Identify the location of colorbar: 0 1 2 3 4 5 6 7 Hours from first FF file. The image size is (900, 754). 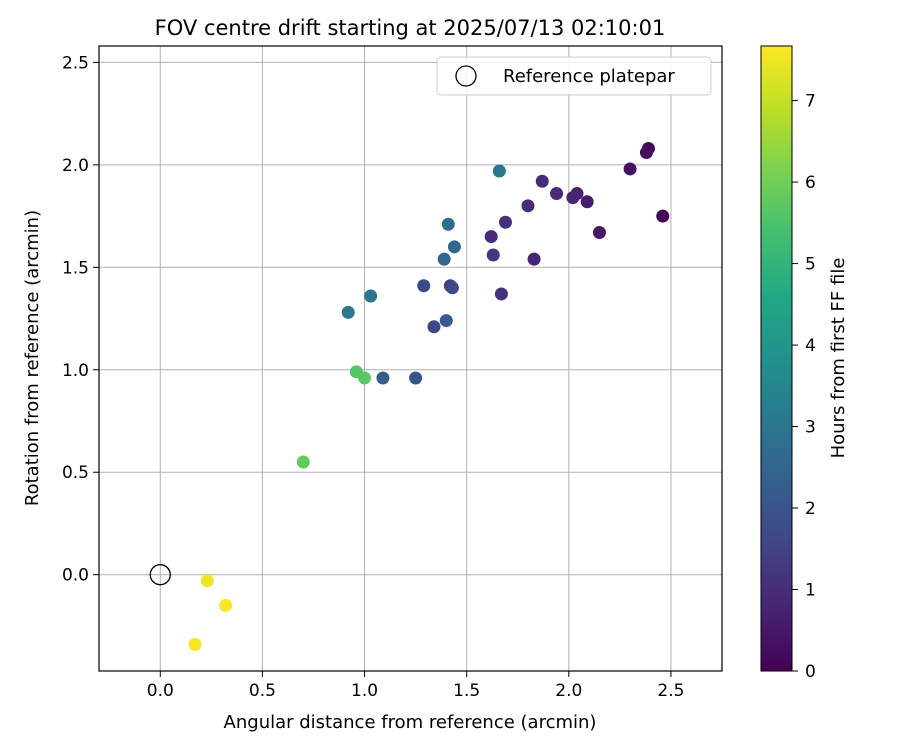
(804, 363).